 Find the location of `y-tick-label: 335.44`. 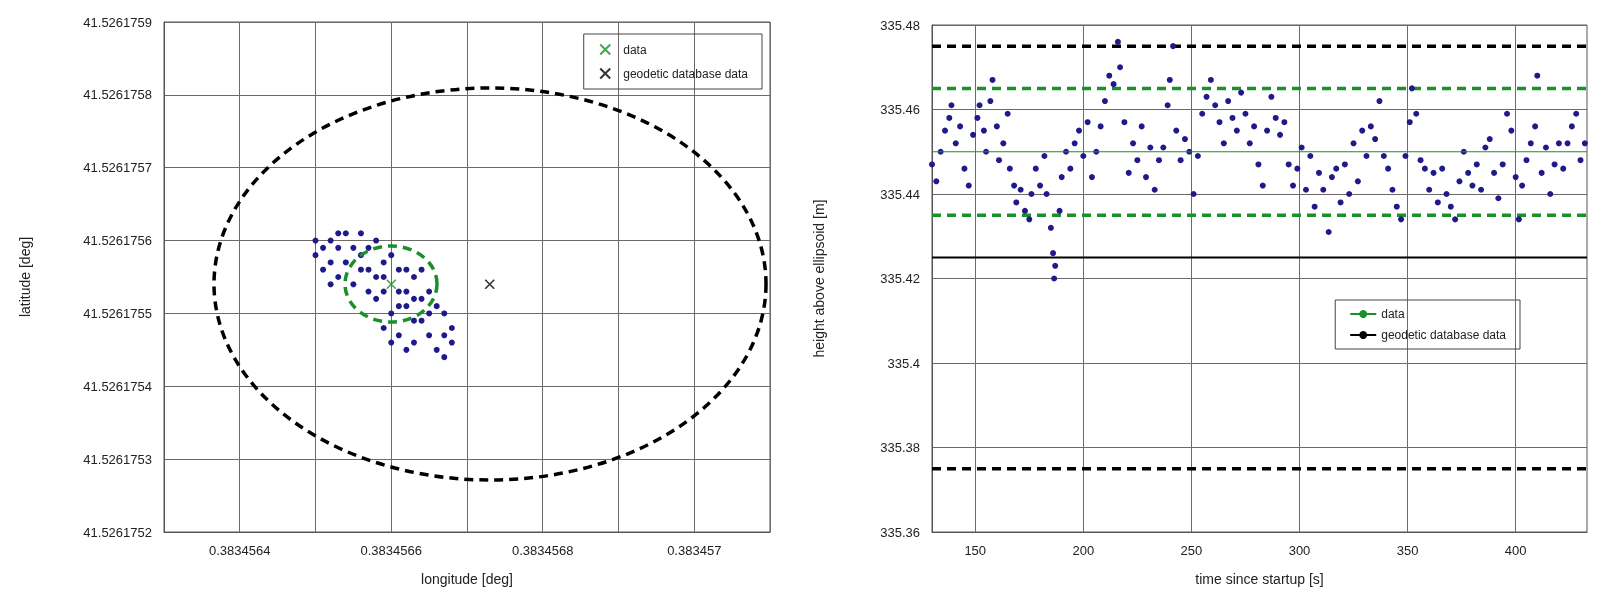

y-tick-label: 335.44 is located at coordinates (900, 194).